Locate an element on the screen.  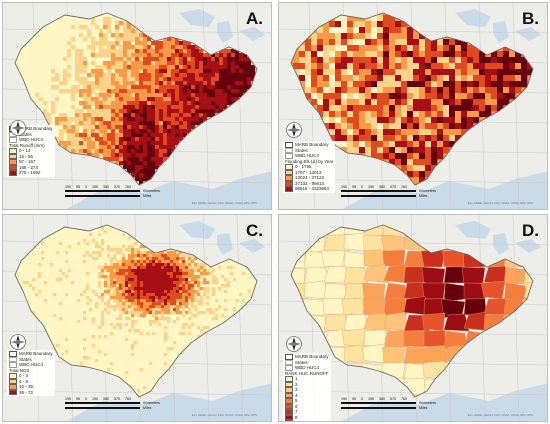
legend-item: 1797 - 13013 is located at coordinates (309, 172).